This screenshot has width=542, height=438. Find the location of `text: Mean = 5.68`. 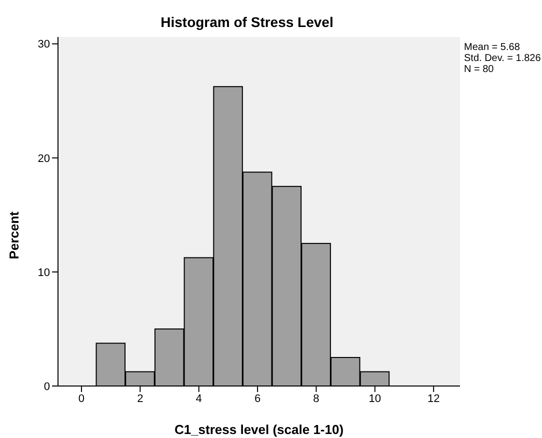

text: Mean = 5.68 is located at coordinates (492, 47).